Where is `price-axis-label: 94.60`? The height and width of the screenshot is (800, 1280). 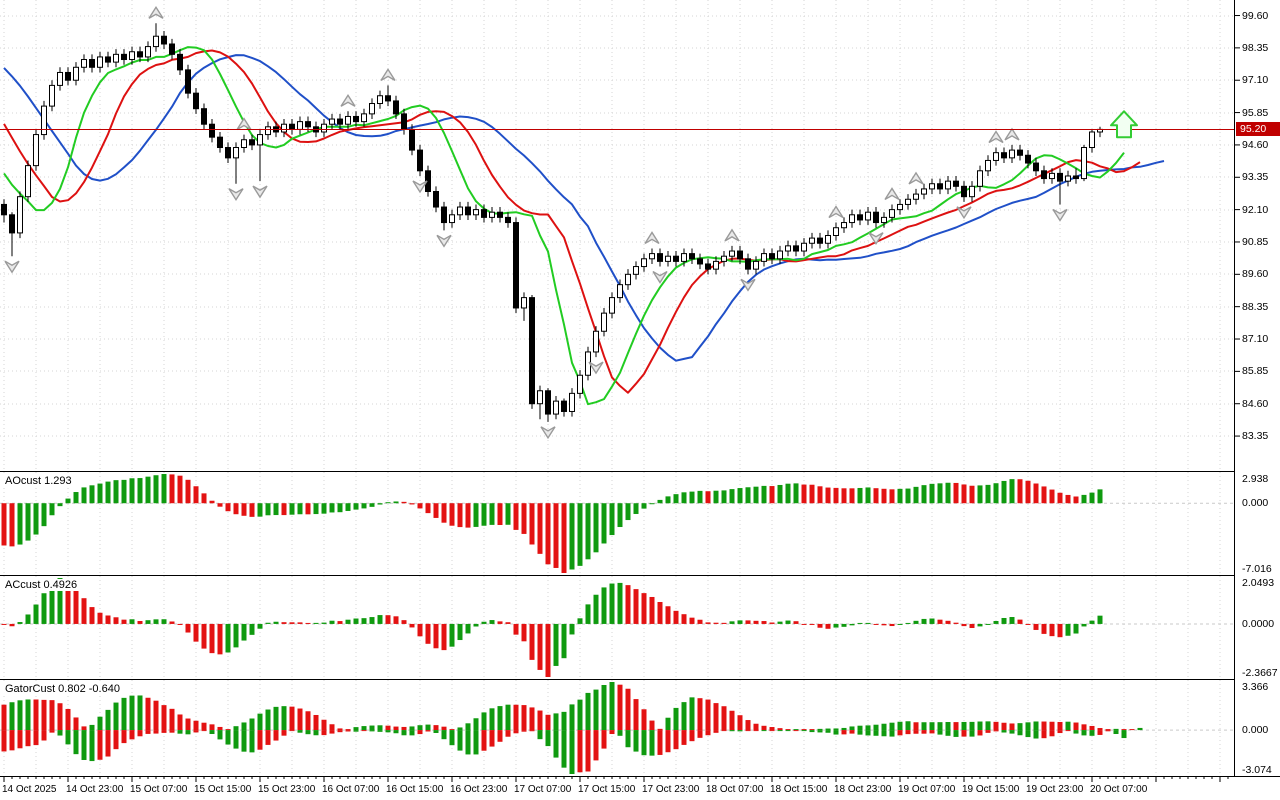
price-axis-label: 94.60 is located at coordinates (1255, 144).